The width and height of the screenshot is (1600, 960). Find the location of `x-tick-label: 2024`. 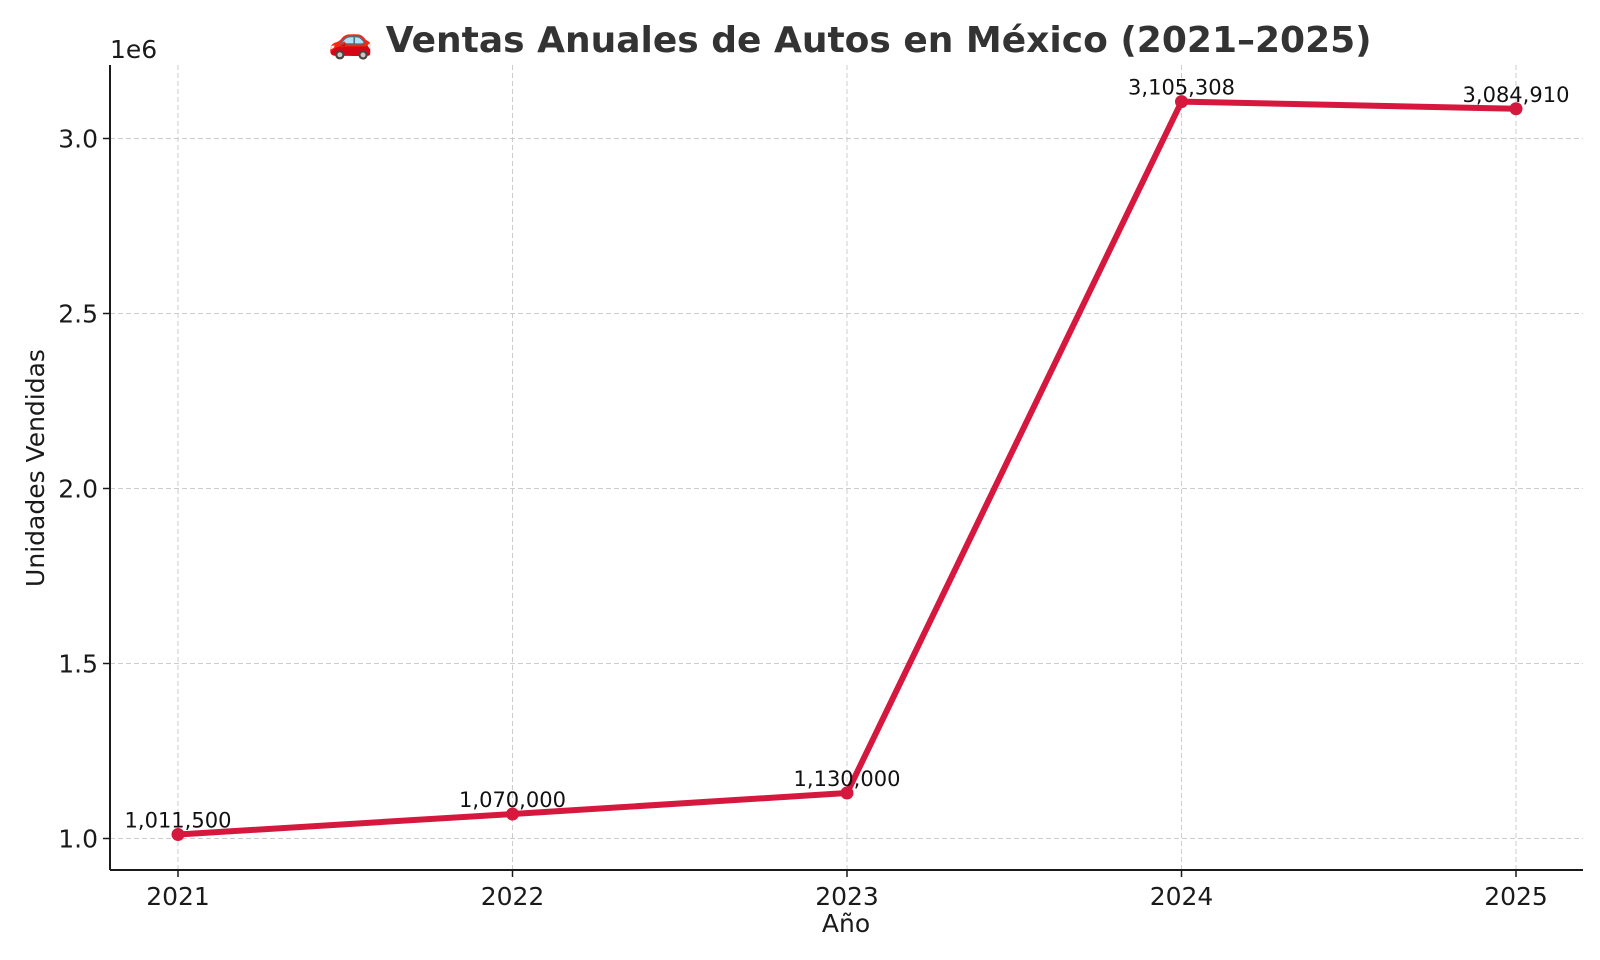

x-tick-label: 2024 is located at coordinates (1182, 896).